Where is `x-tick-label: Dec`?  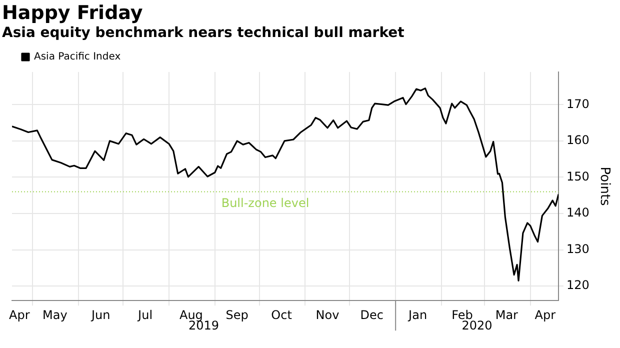
x-tick-label: Dec is located at coordinates (372, 315).